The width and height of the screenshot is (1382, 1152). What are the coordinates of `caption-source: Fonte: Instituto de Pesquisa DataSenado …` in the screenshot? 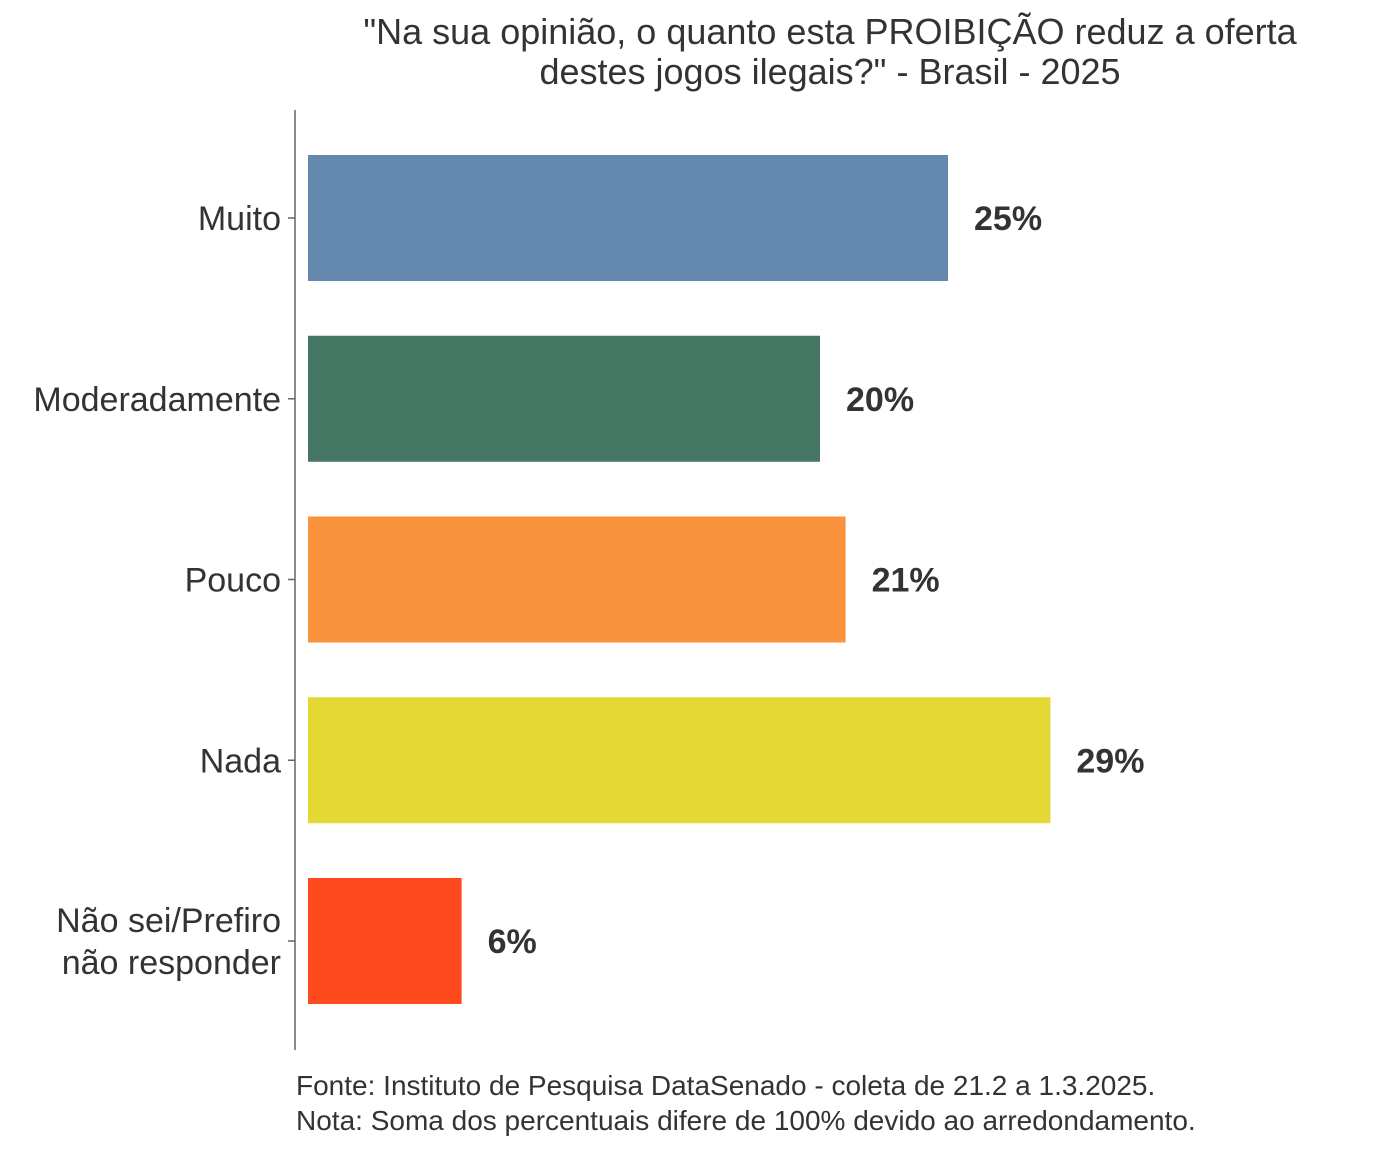 It's located at (726, 1085).